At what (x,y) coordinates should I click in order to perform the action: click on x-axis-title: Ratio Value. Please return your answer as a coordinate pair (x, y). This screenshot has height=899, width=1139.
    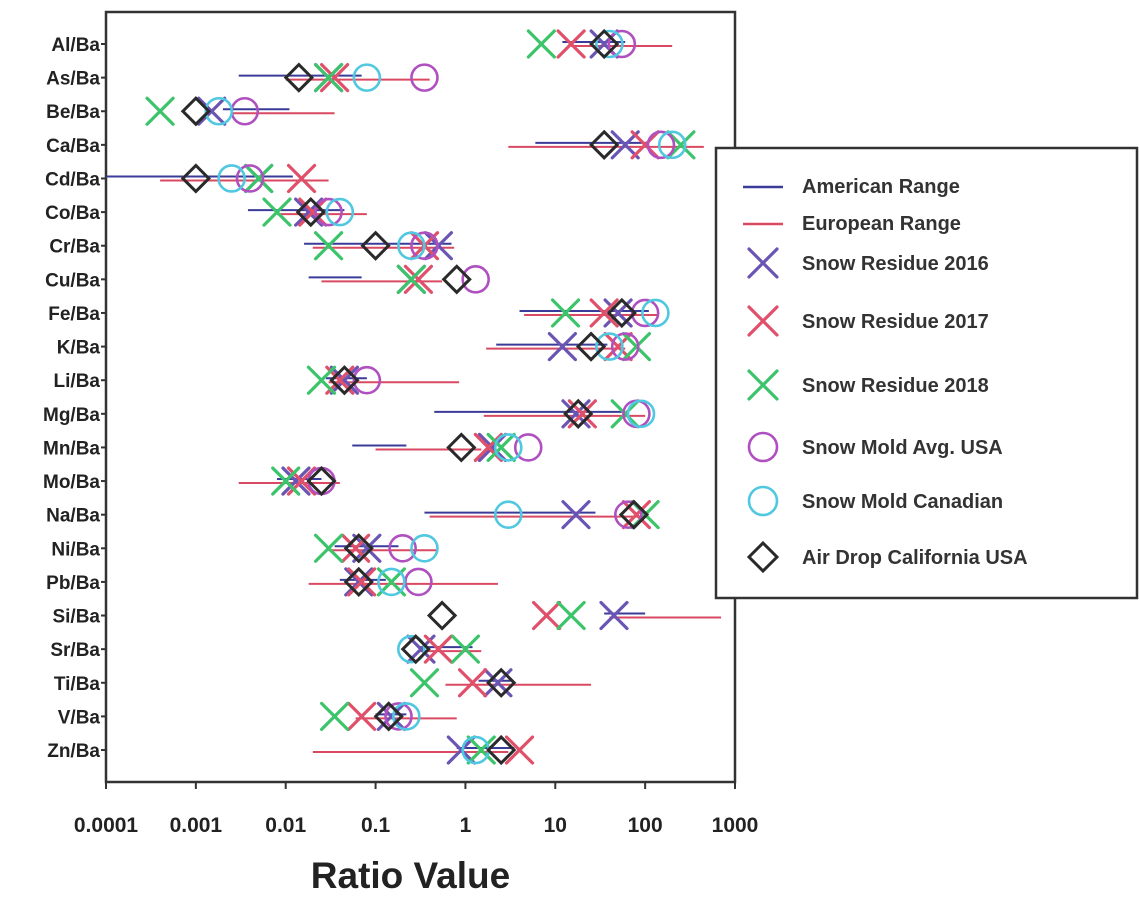
    Looking at the image, I should click on (410, 875).